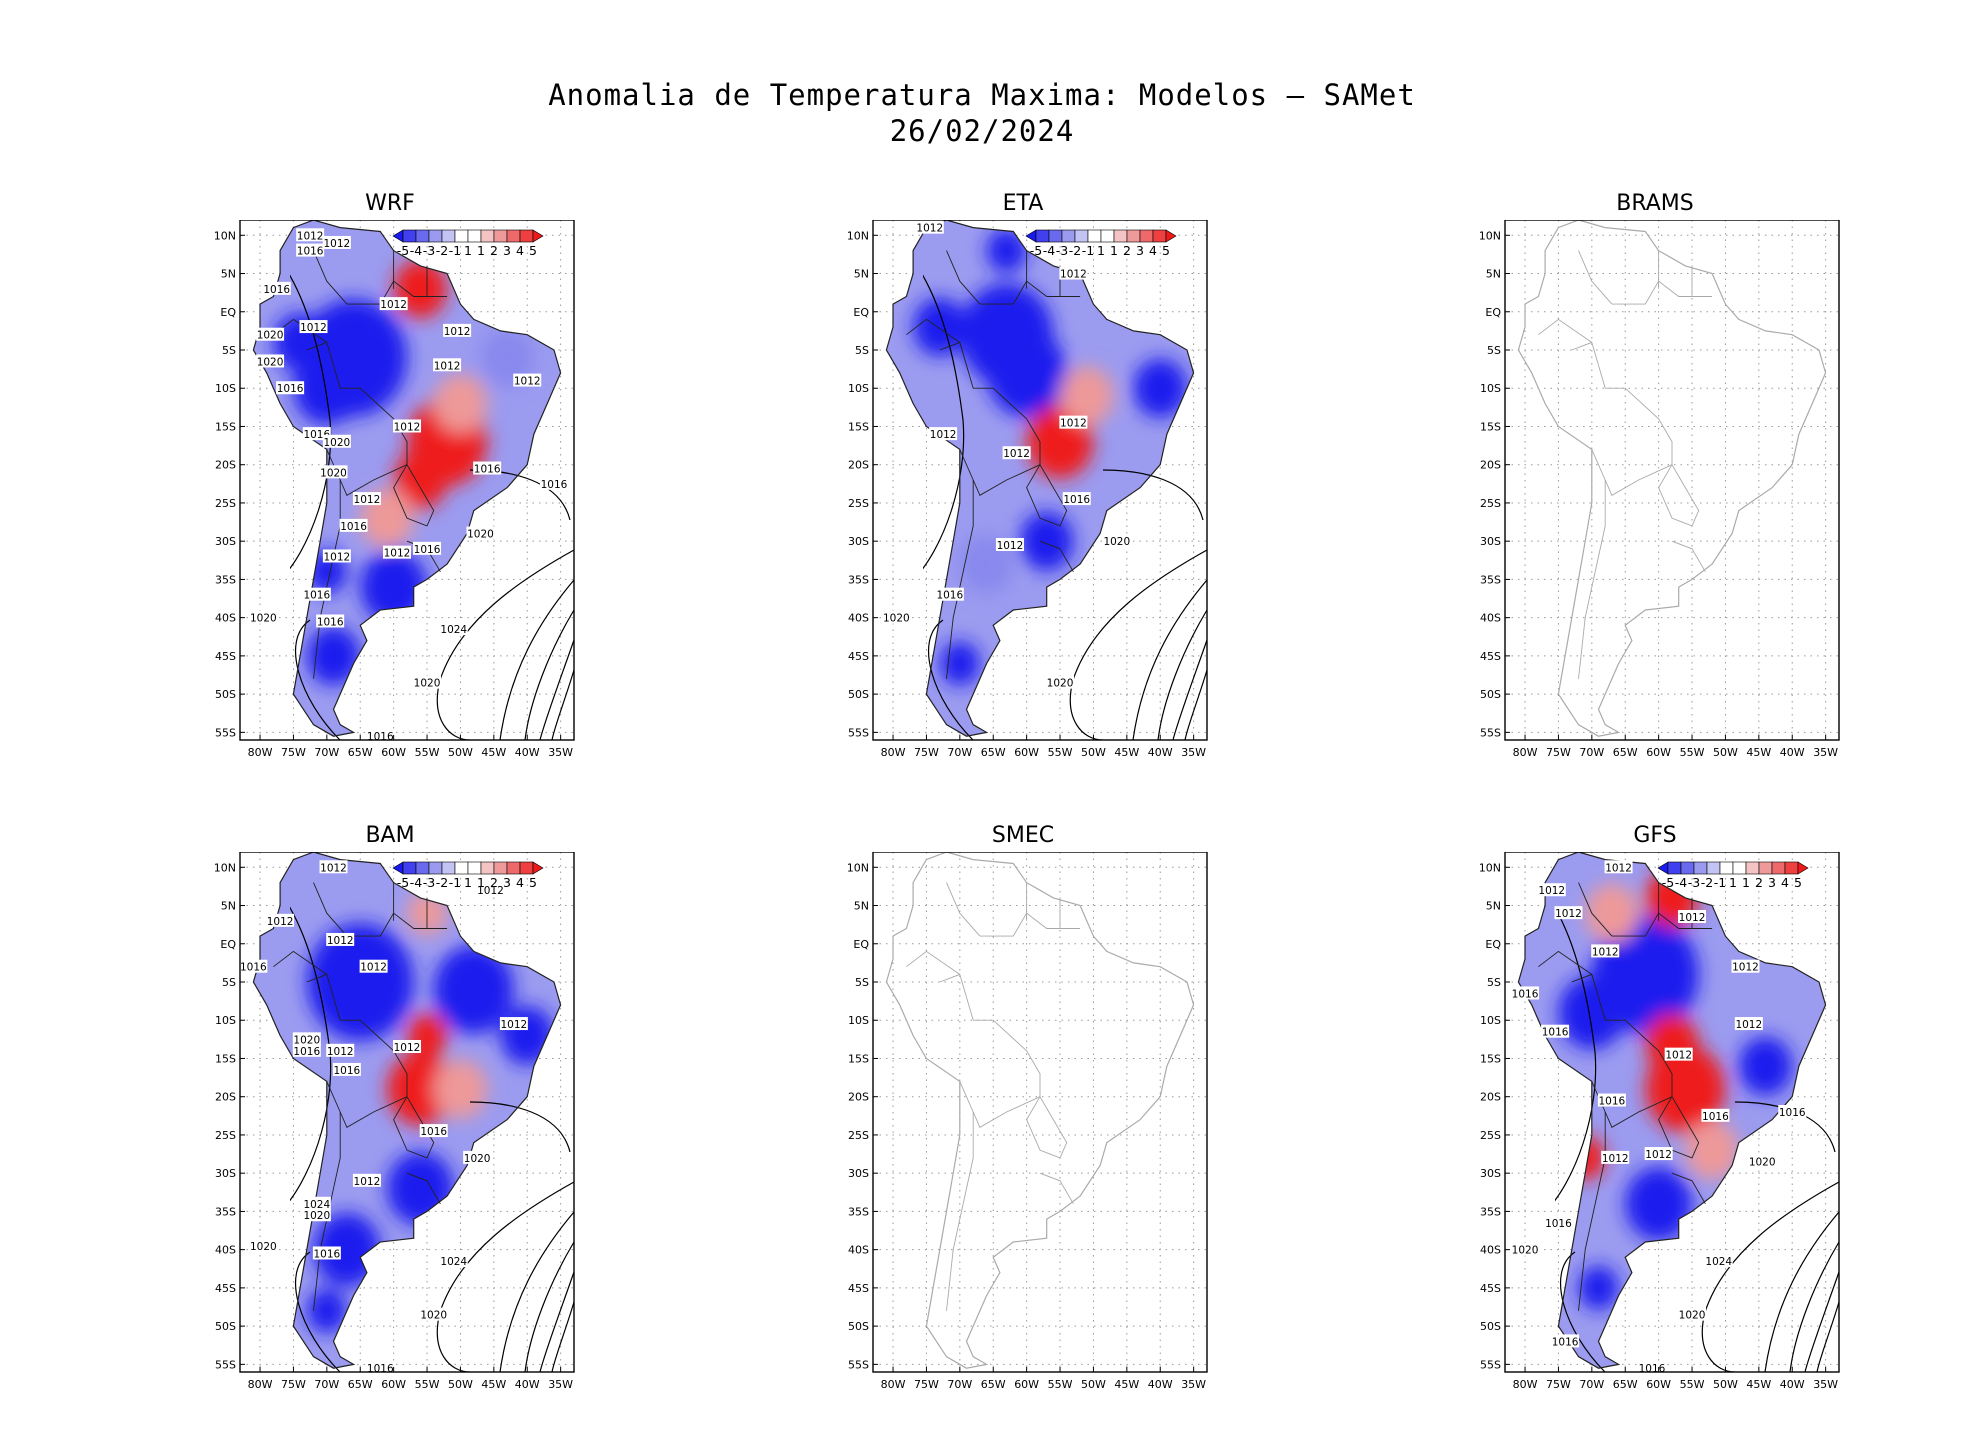 The height and width of the screenshot is (1436, 1964). Describe the element at coordinates (455, 250) in the screenshot. I see `colorbar-tick-label: -1` at that location.